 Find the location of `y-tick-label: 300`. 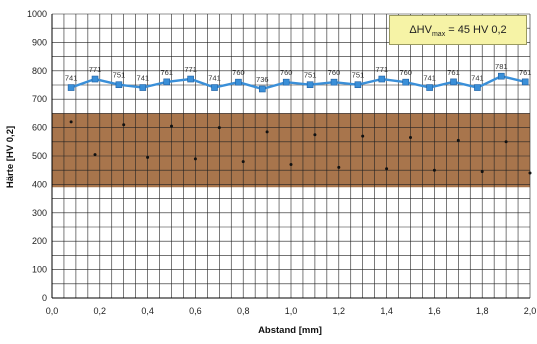

y-tick-label: 300 is located at coordinates (39, 213).